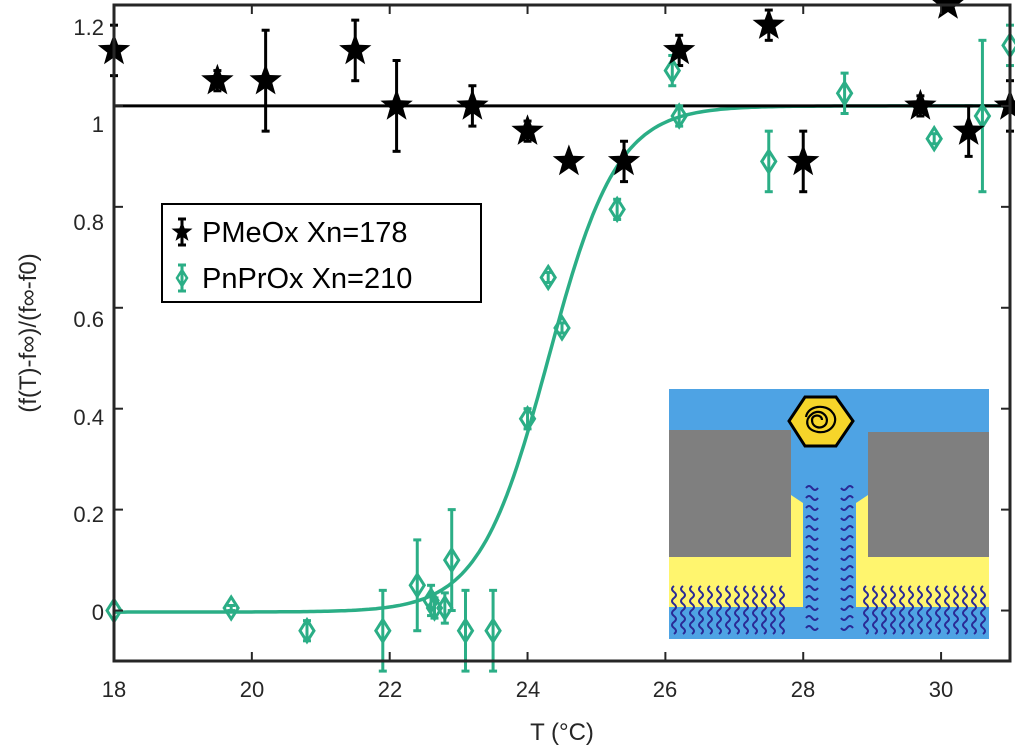  I want to click on inset-wall-right, so click(928, 494).